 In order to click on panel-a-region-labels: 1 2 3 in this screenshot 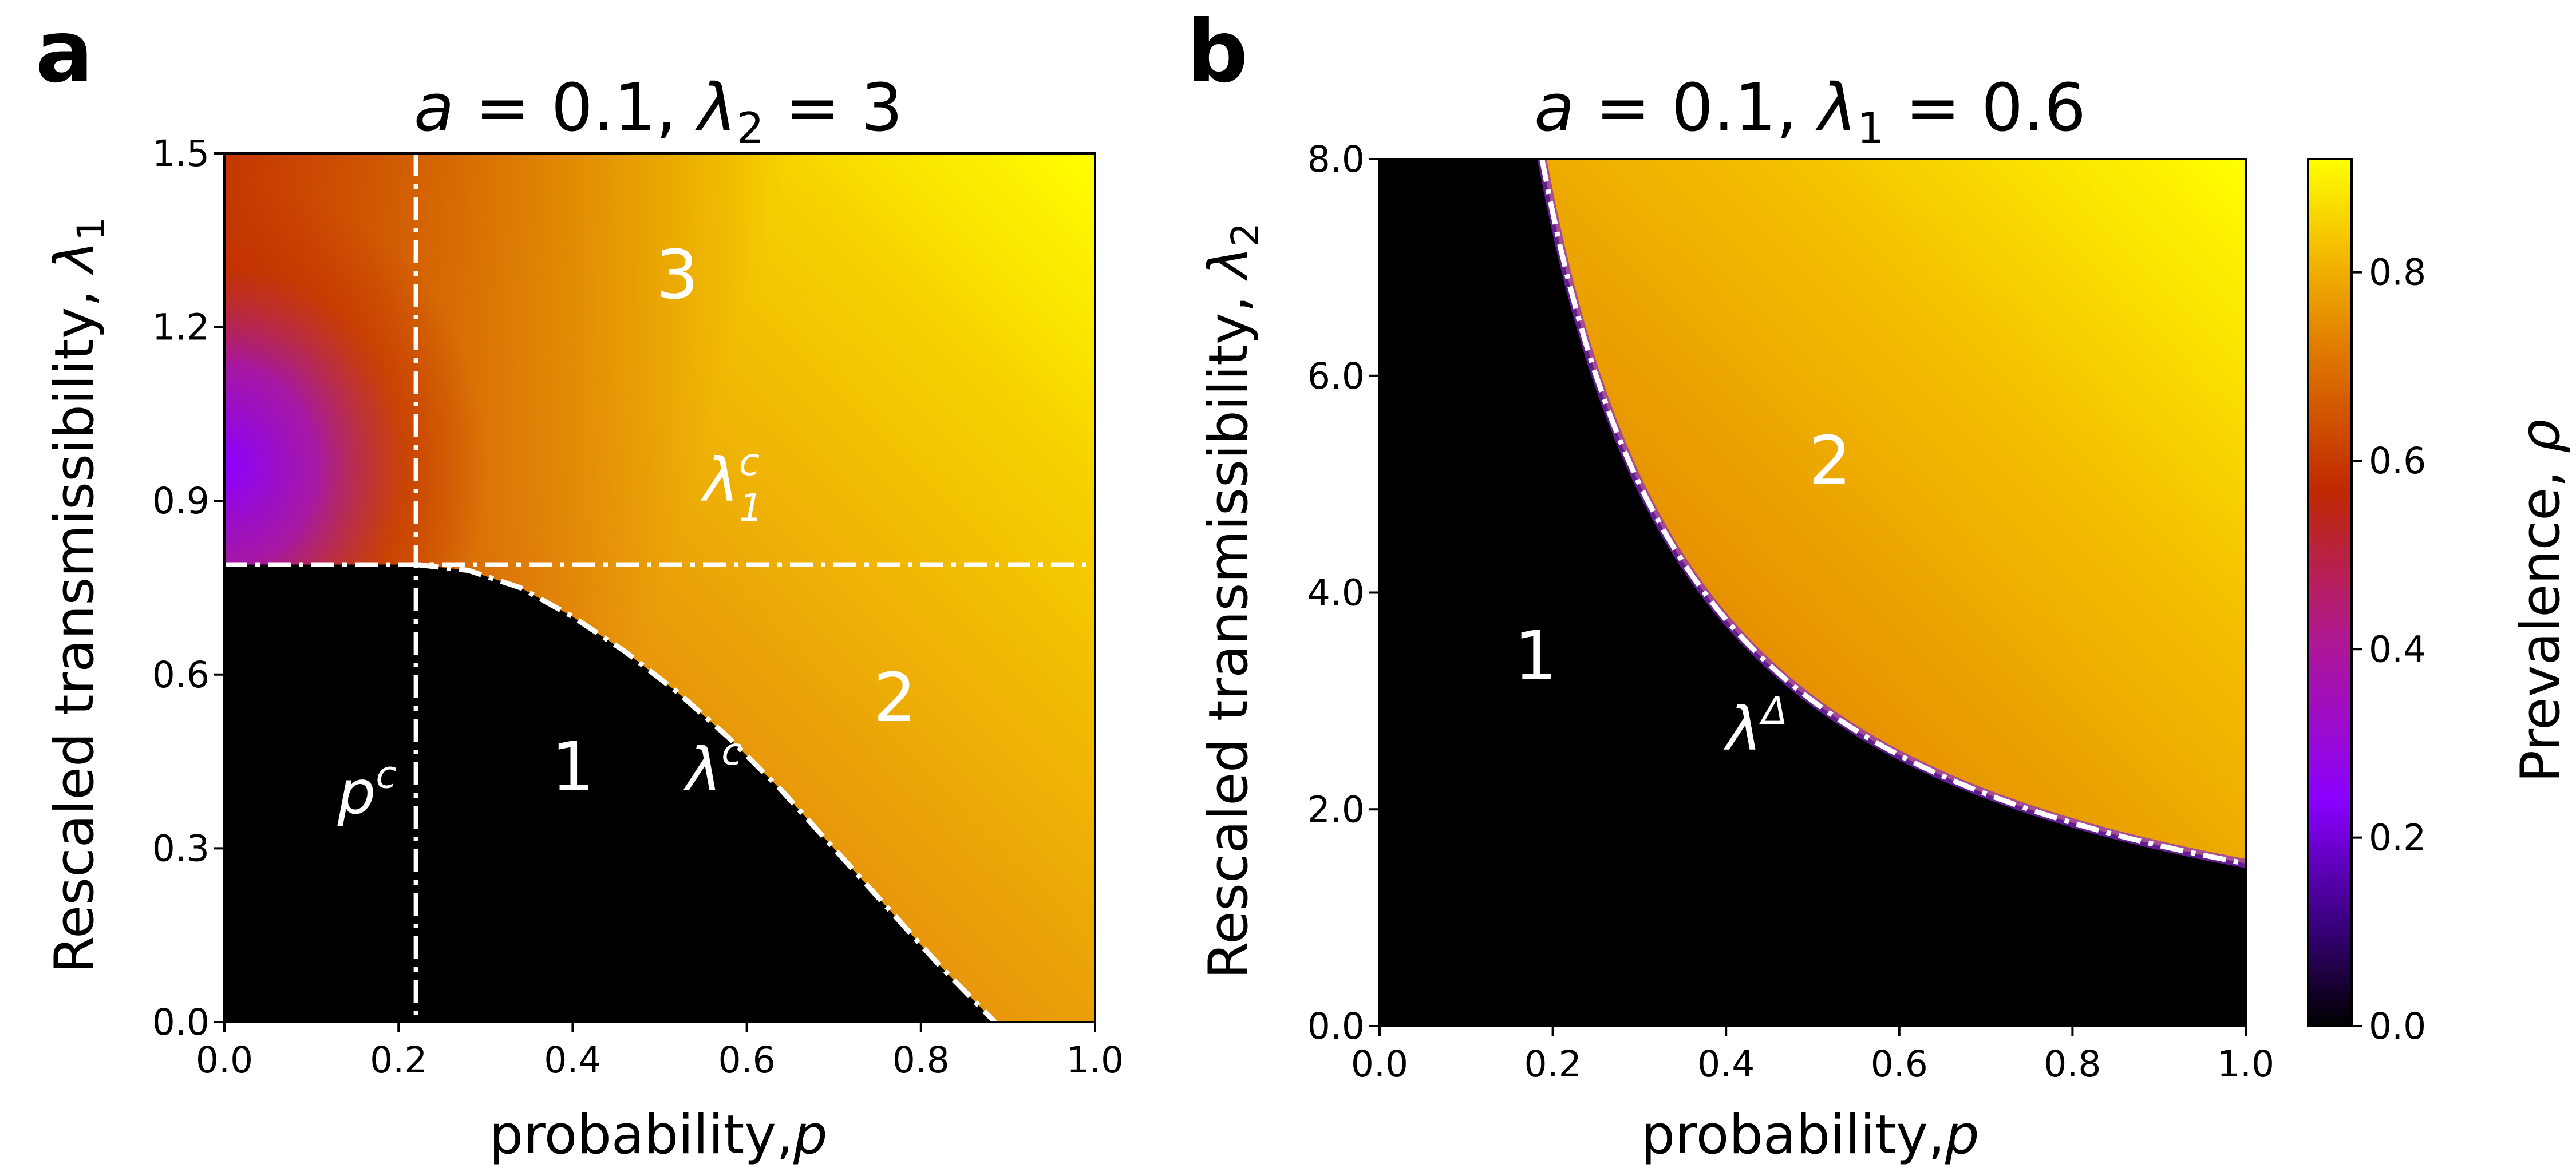, I will do `click(733, 520)`.